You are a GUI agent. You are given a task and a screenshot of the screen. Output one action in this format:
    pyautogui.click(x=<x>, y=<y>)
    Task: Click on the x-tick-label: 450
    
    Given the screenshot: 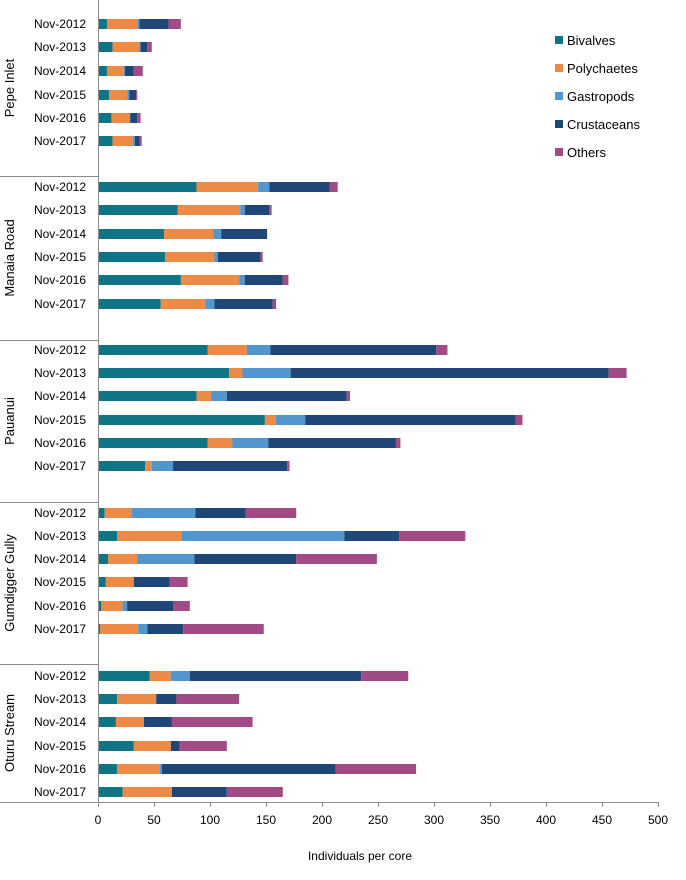 What is the action you would take?
    pyautogui.click(x=602, y=820)
    